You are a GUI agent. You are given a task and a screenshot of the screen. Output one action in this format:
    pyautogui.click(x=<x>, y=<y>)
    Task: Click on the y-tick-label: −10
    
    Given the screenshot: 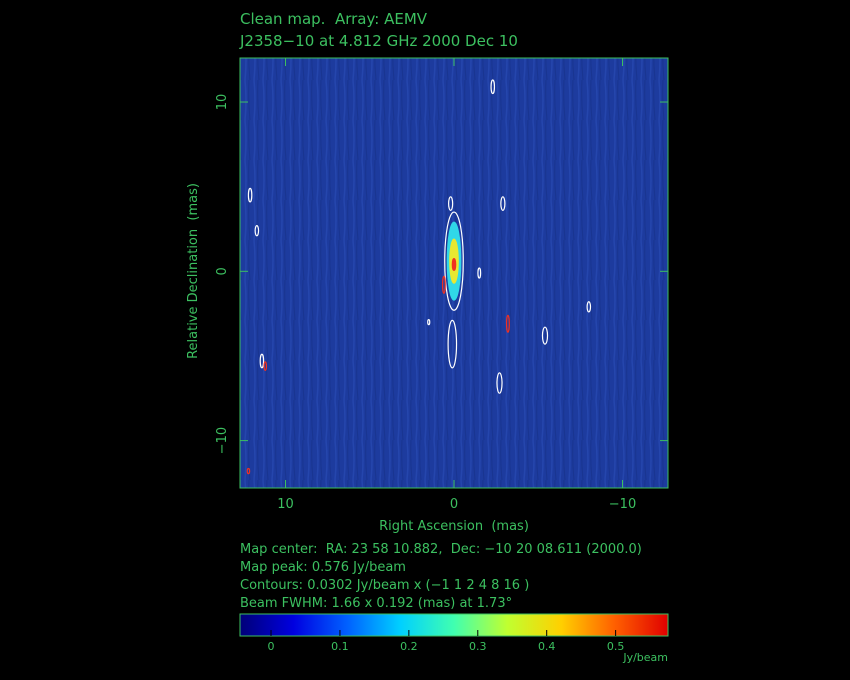 What is the action you would take?
    pyautogui.click(x=222, y=440)
    